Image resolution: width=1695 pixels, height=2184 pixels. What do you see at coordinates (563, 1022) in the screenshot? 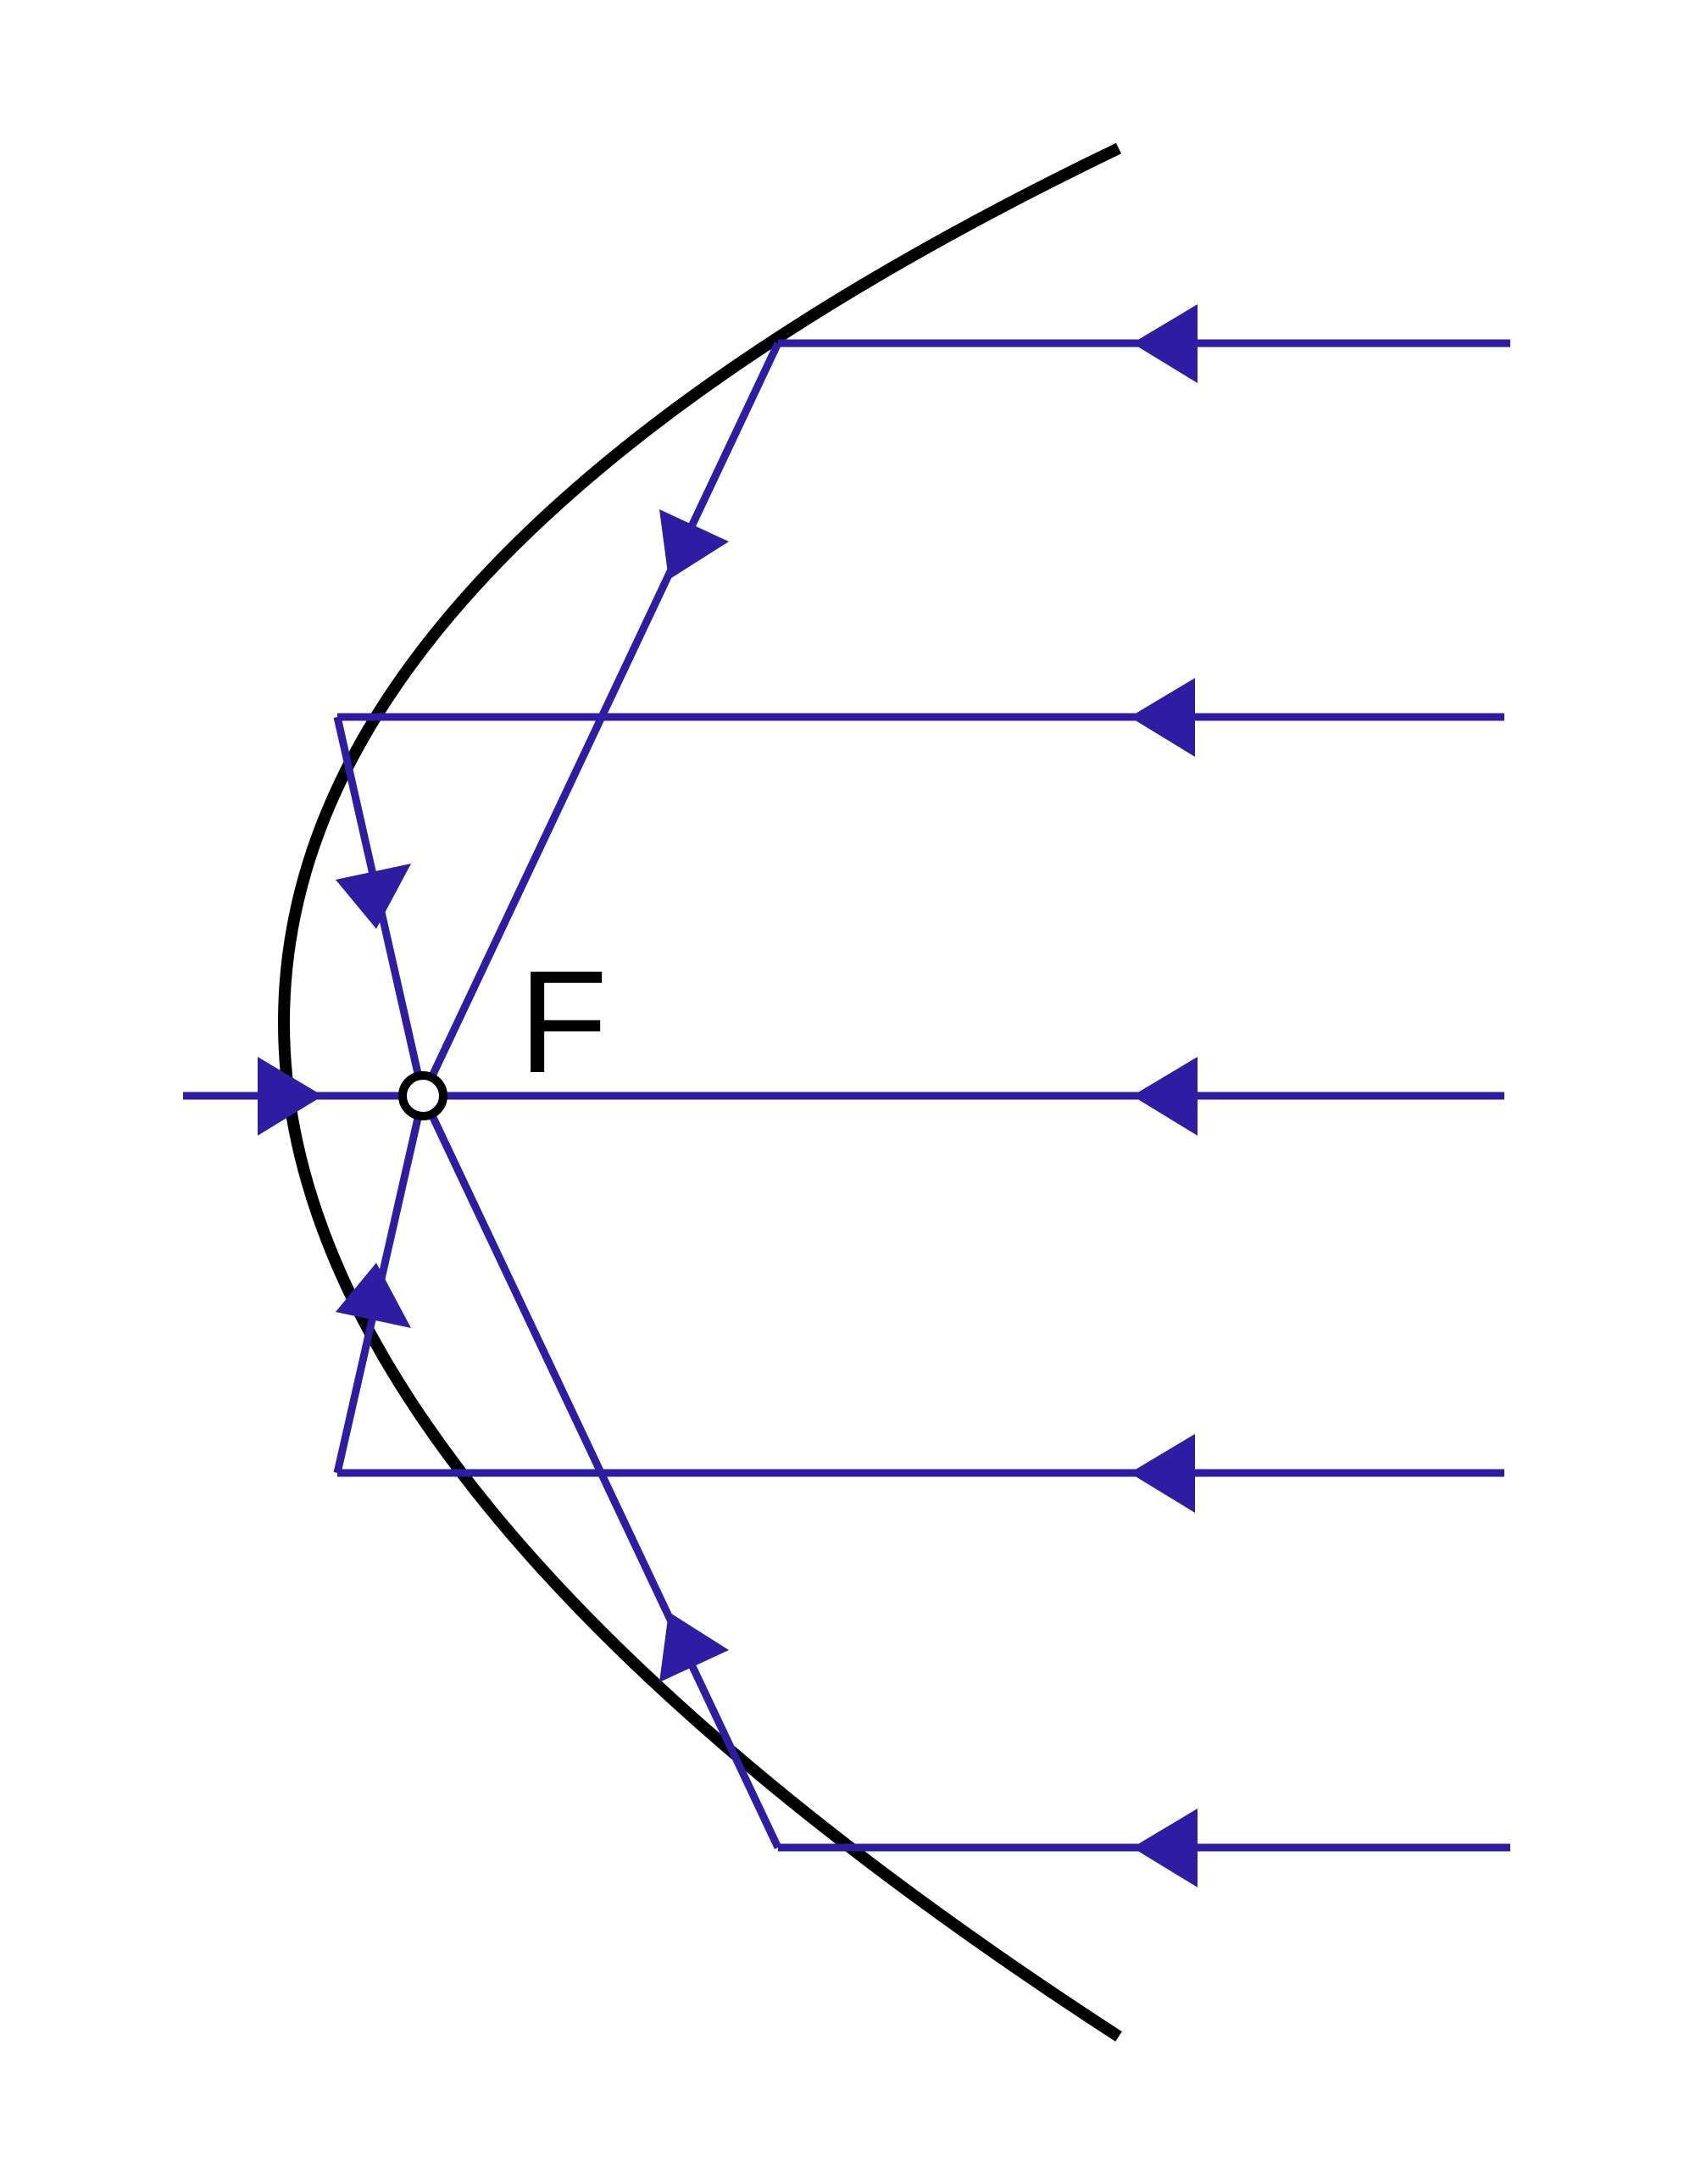
I see `focus-label: F` at bounding box center [563, 1022].